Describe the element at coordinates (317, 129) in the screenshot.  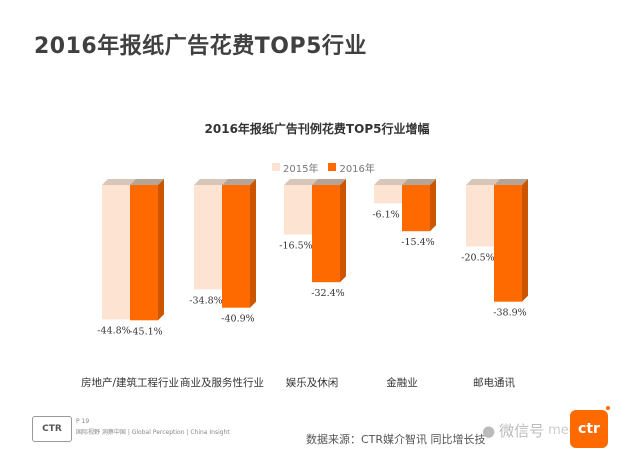
I see `chart-title: 2016年报纸广告刊例花费TOP5行业增幅` at that location.